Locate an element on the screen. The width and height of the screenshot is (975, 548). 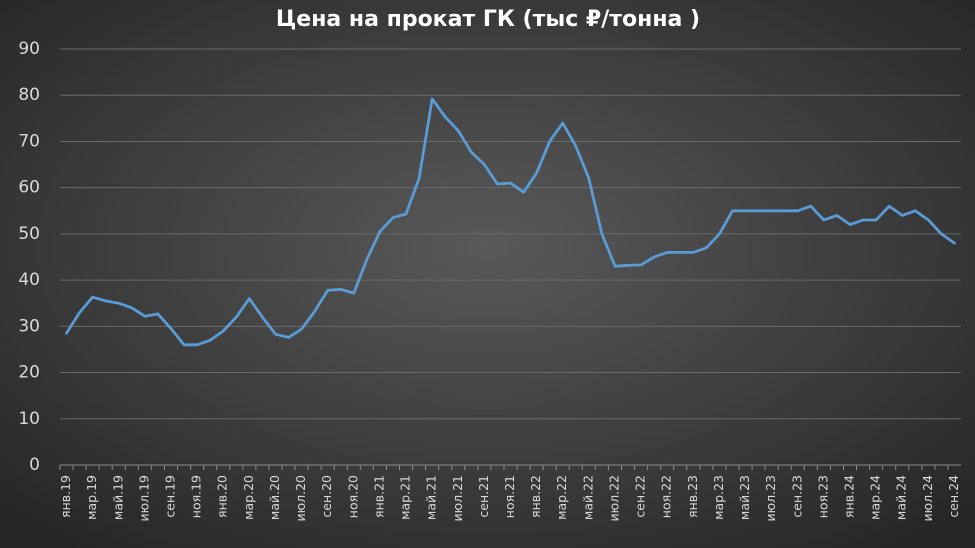
x-tick-label: янв.22 is located at coordinates (535, 496).